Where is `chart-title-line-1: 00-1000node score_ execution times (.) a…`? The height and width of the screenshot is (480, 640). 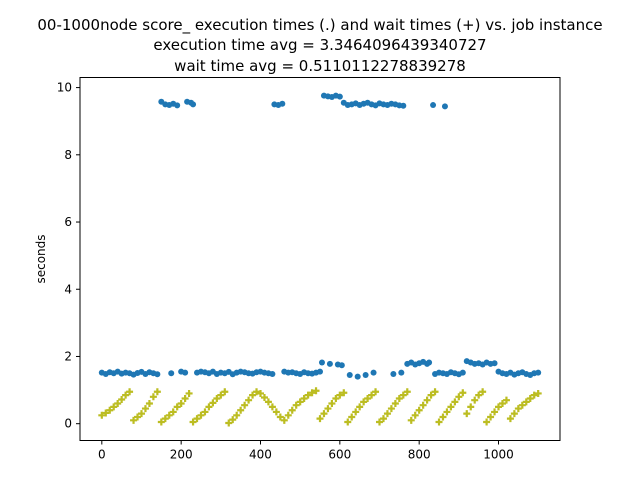
chart-title-line-1: 00-1000node score_ execution times (.) a… is located at coordinates (319, 25).